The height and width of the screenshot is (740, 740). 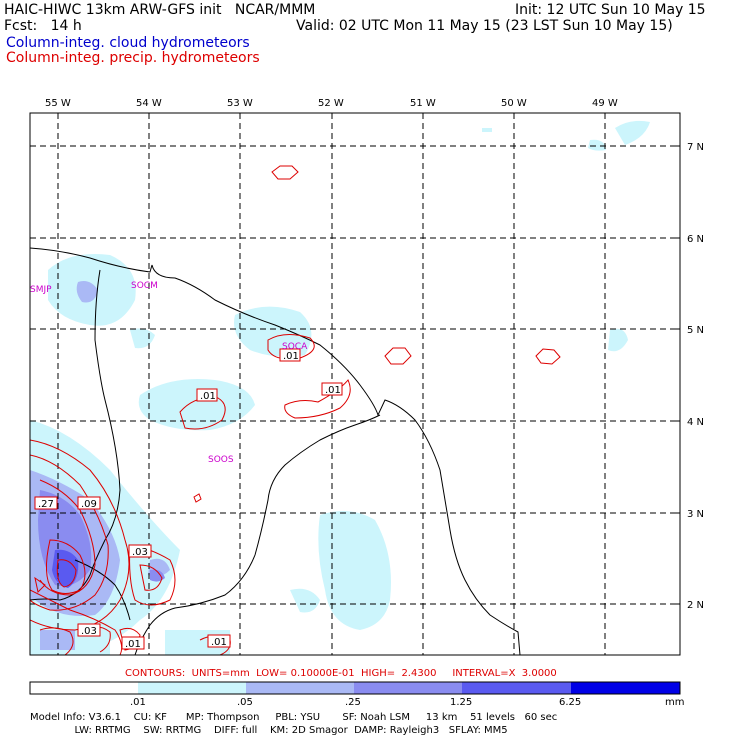 What do you see at coordinates (240, 103) in the screenshot?
I see `lon-label: 53 W` at bounding box center [240, 103].